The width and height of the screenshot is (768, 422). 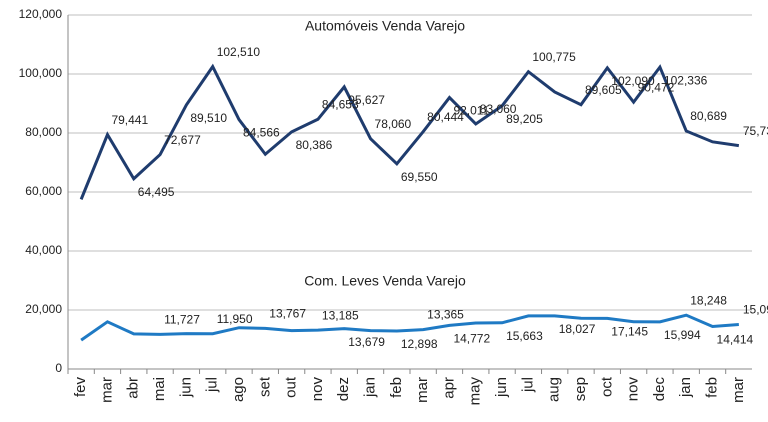 What do you see at coordinates (156, 192) in the screenshot?
I see `data-label: 64,495` at bounding box center [156, 192].